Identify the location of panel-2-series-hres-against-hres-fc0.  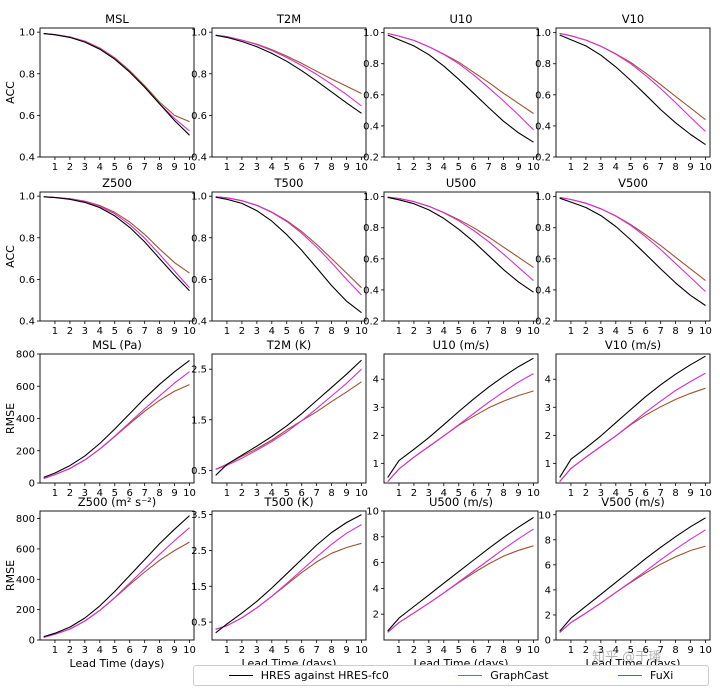
(460, 88).